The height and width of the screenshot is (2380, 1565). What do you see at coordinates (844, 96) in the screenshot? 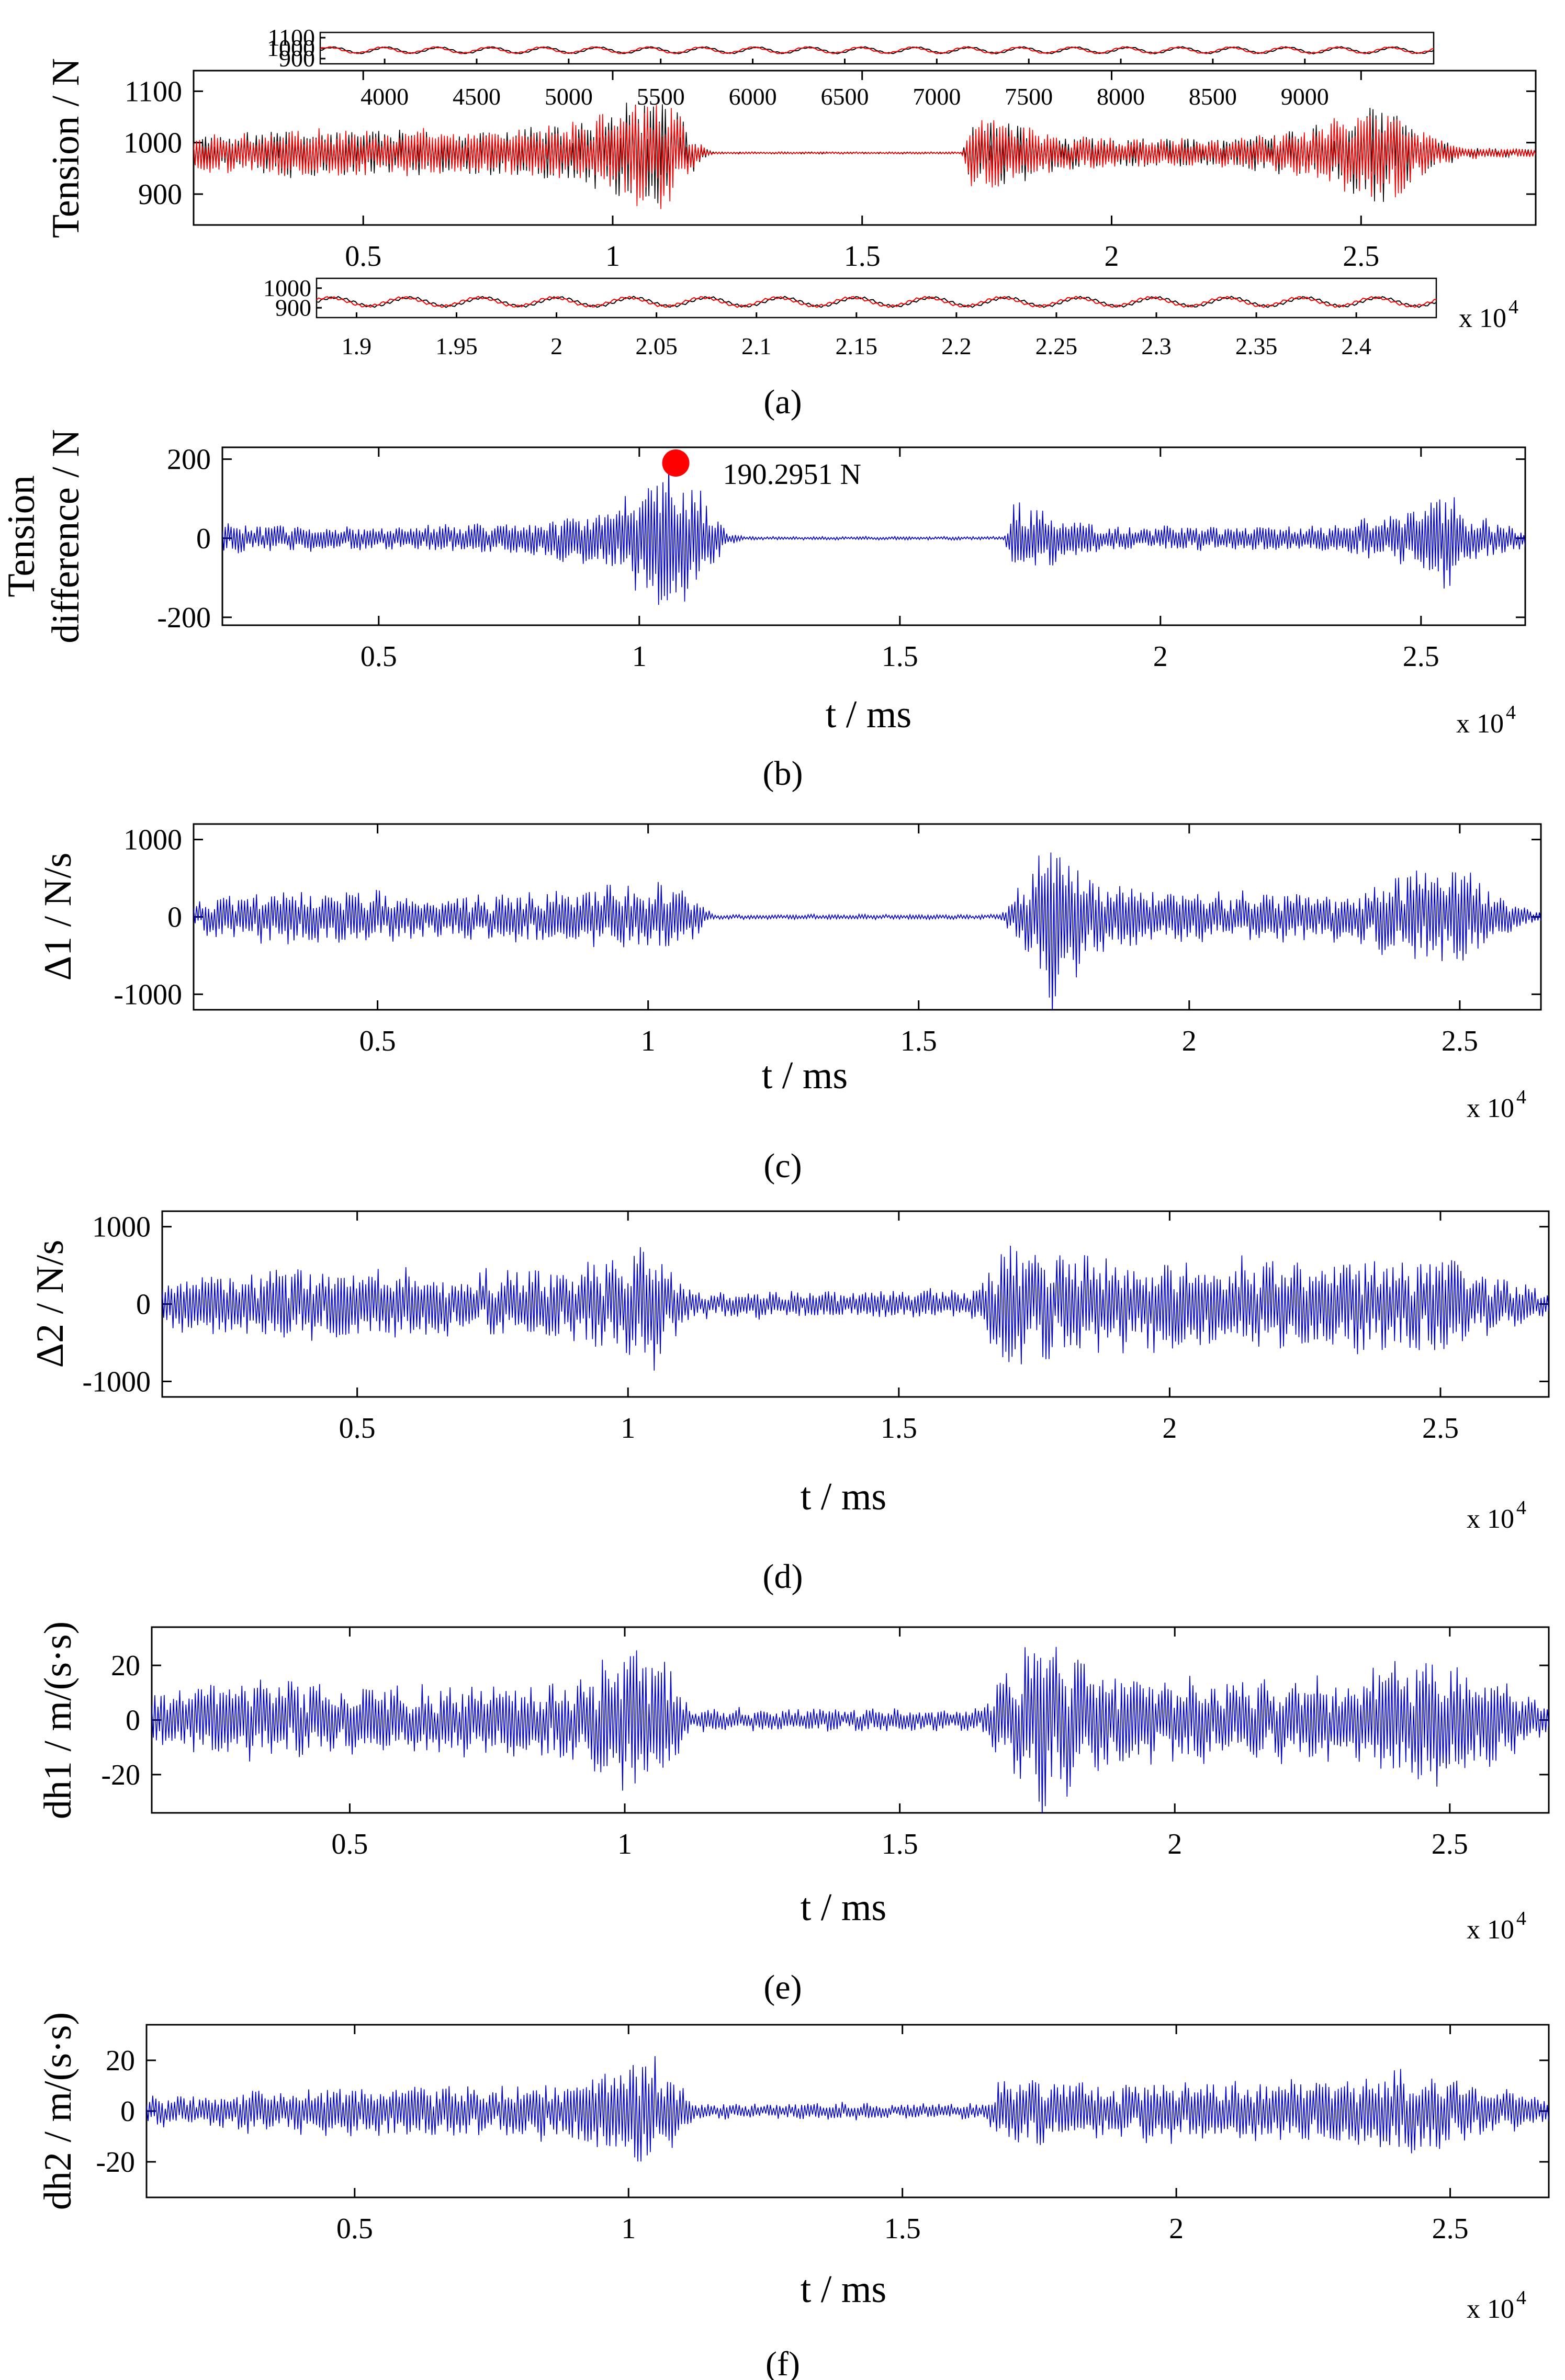
I see `x-tick-label: 6500` at bounding box center [844, 96].